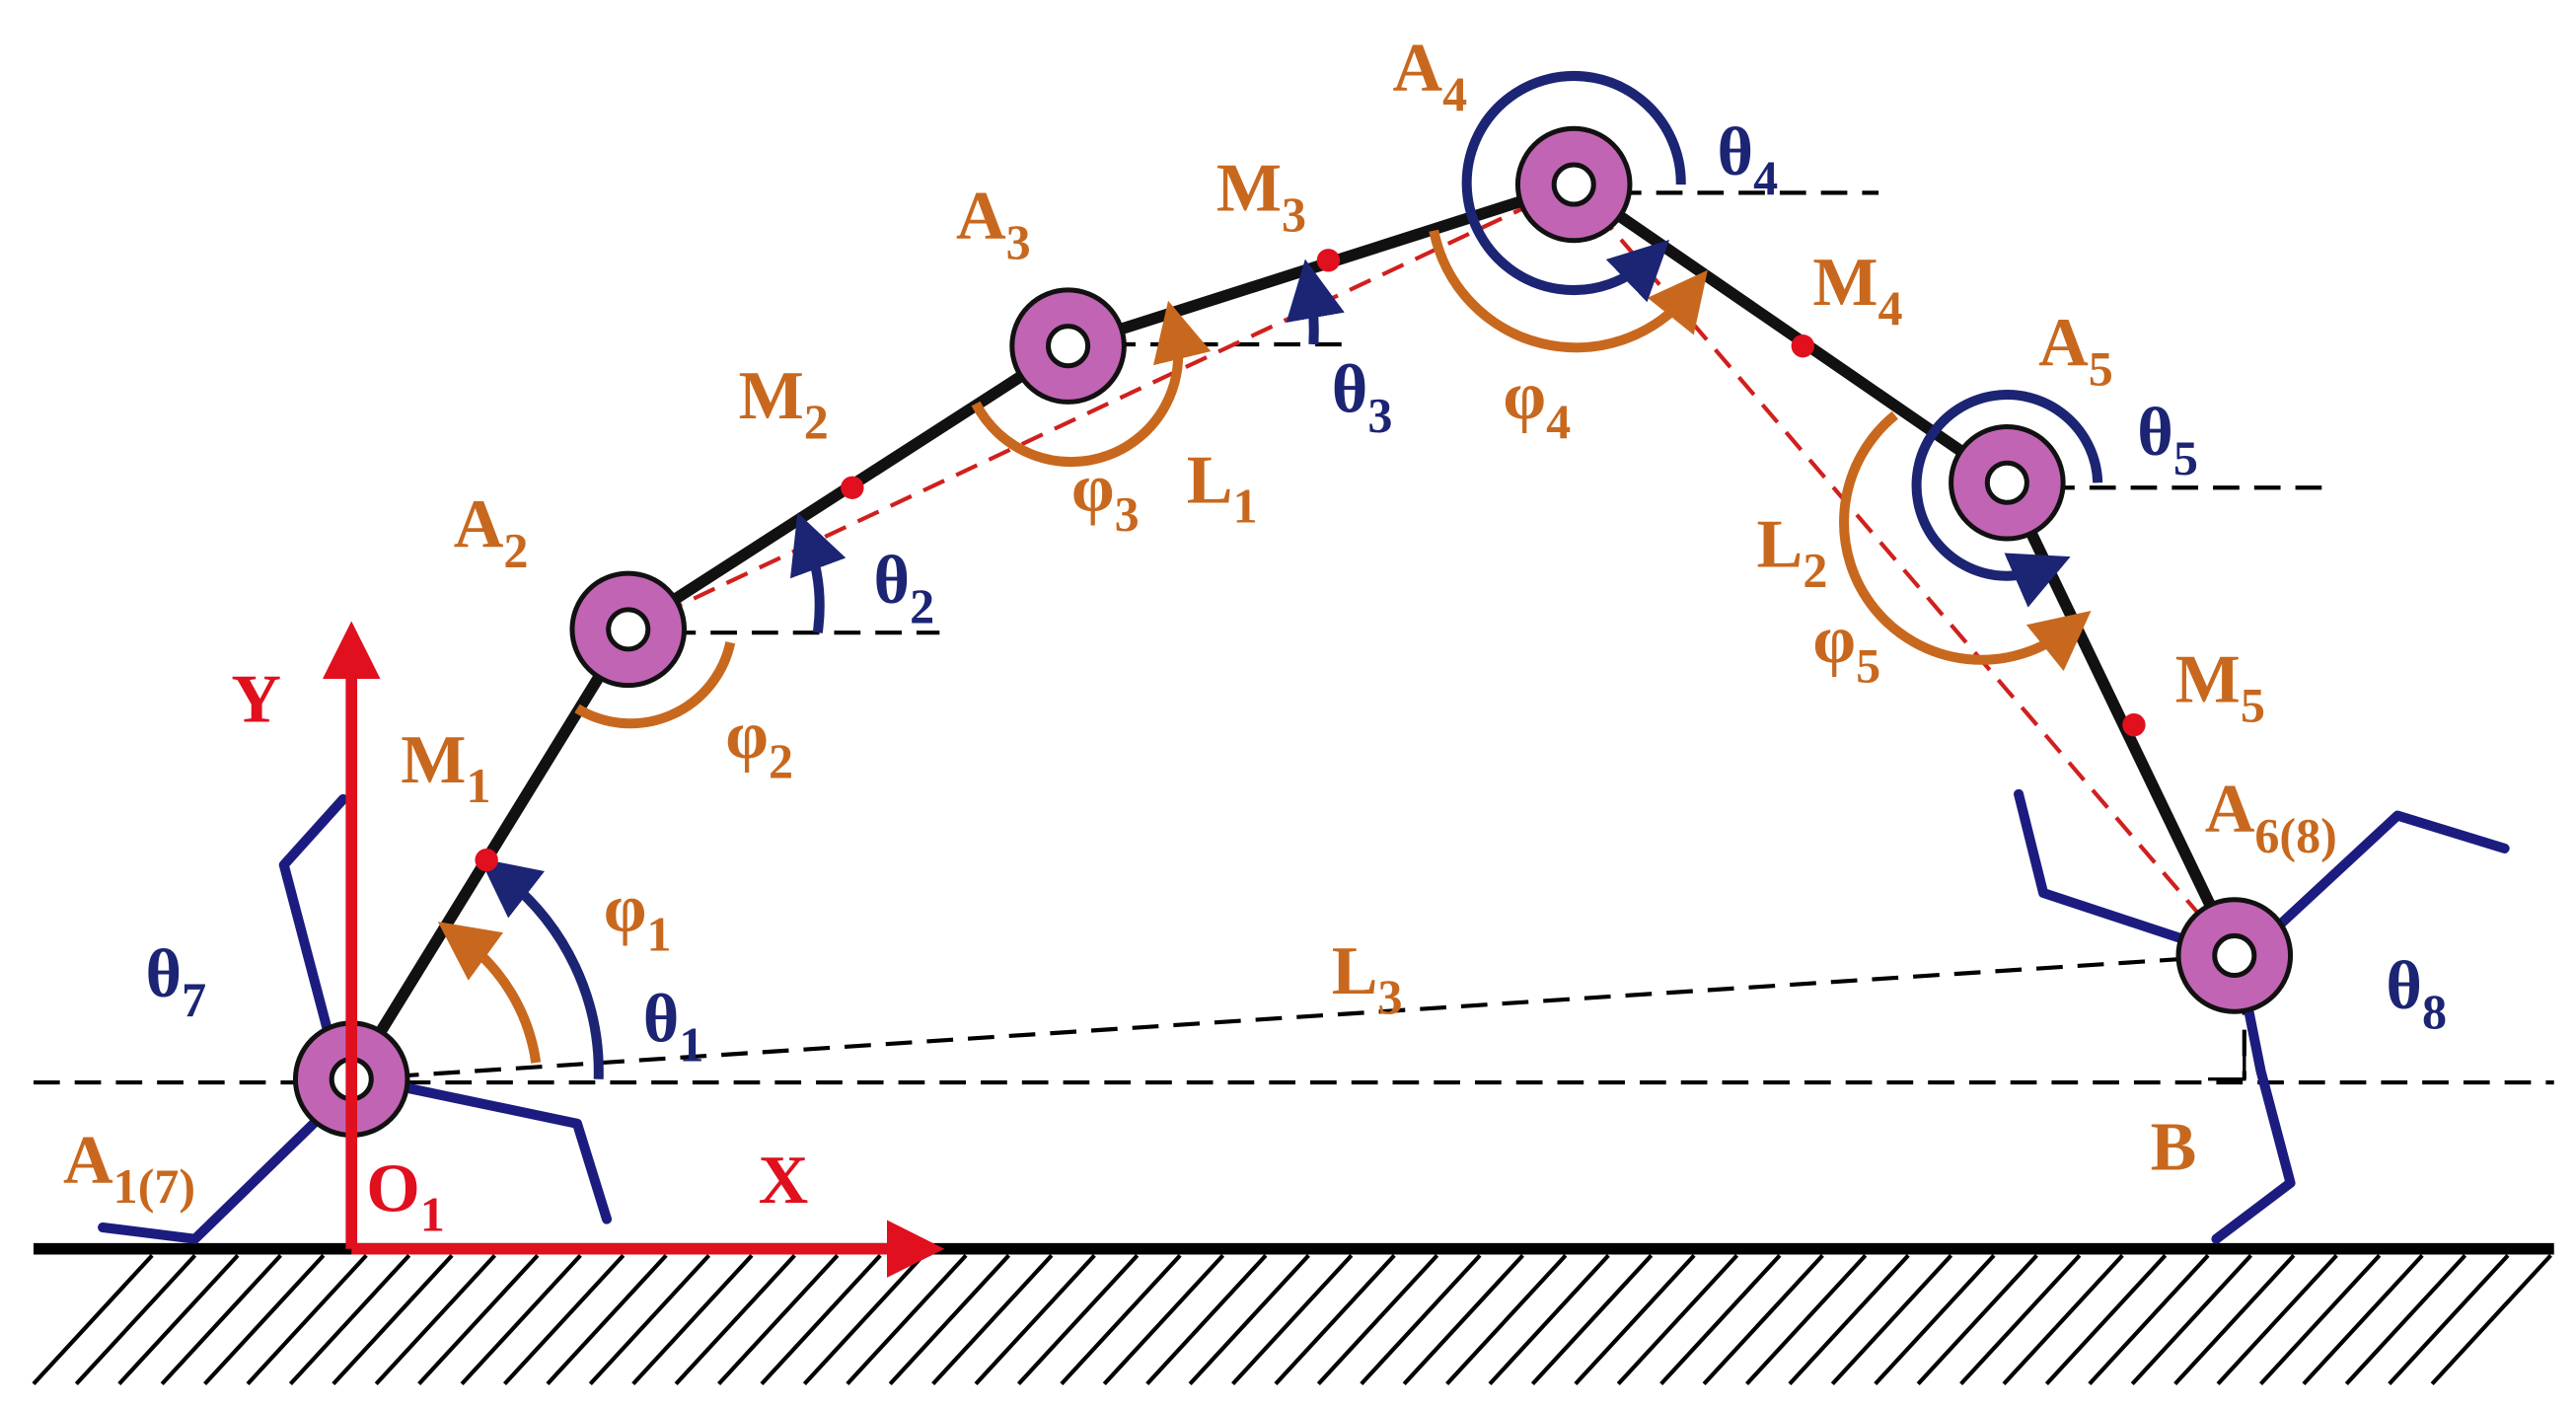 This screenshot has height=1407, width=2576. What do you see at coordinates (2253, 1113) in the screenshot?
I see `leg` at bounding box center [2253, 1113].